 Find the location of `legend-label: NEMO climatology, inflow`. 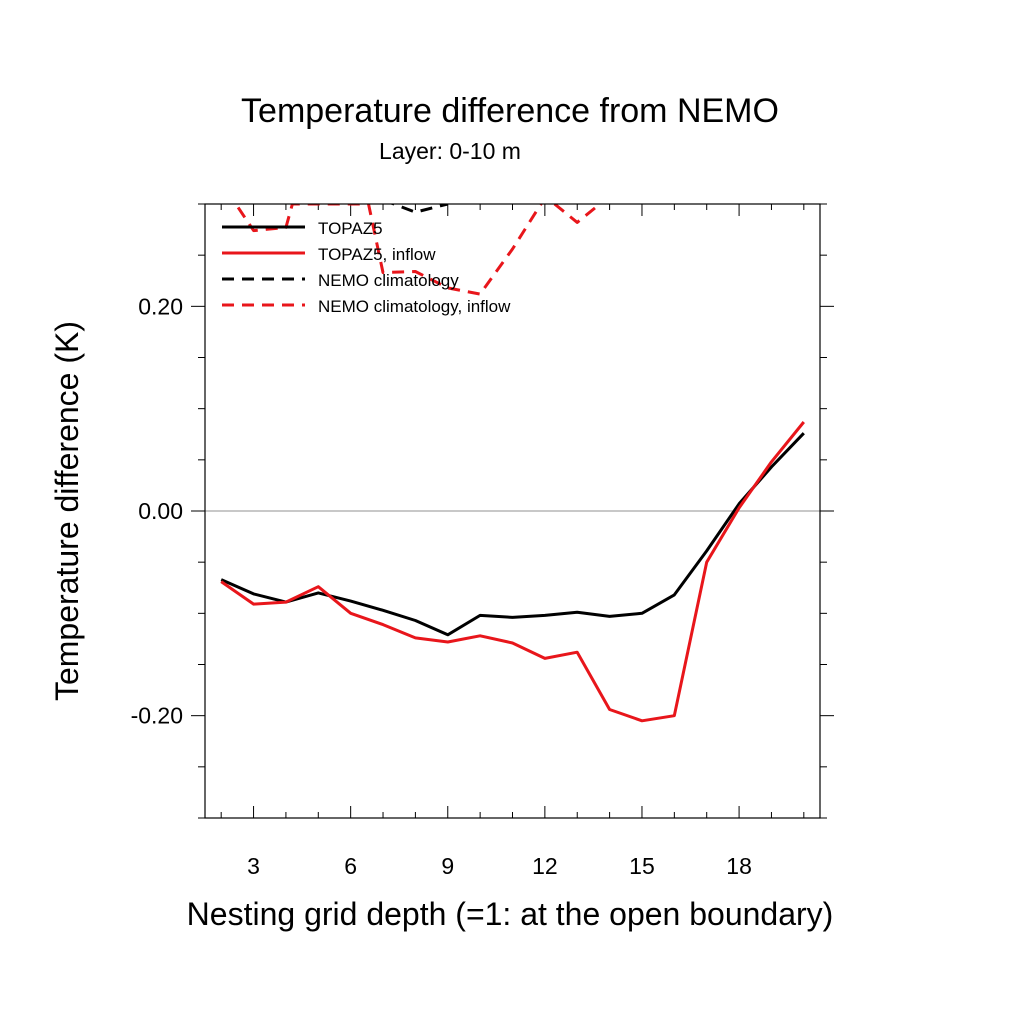

legend-label: NEMO climatology, inflow is located at coordinates (414, 306).